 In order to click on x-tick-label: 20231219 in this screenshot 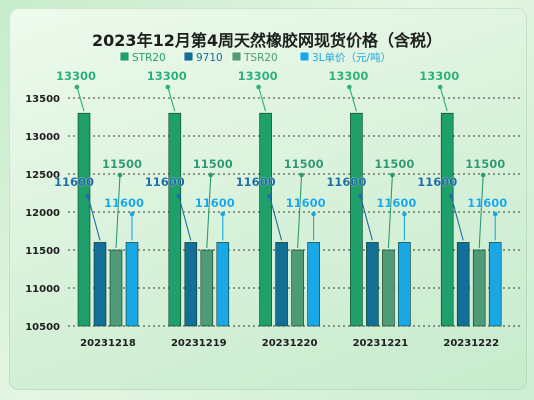, I will do `click(199, 343)`.